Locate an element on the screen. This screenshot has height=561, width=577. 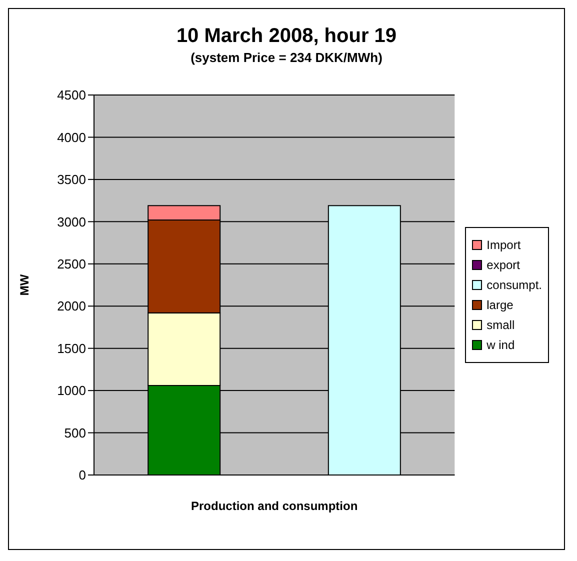
y-tick-label: 1500 is located at coordinates (71, 348).